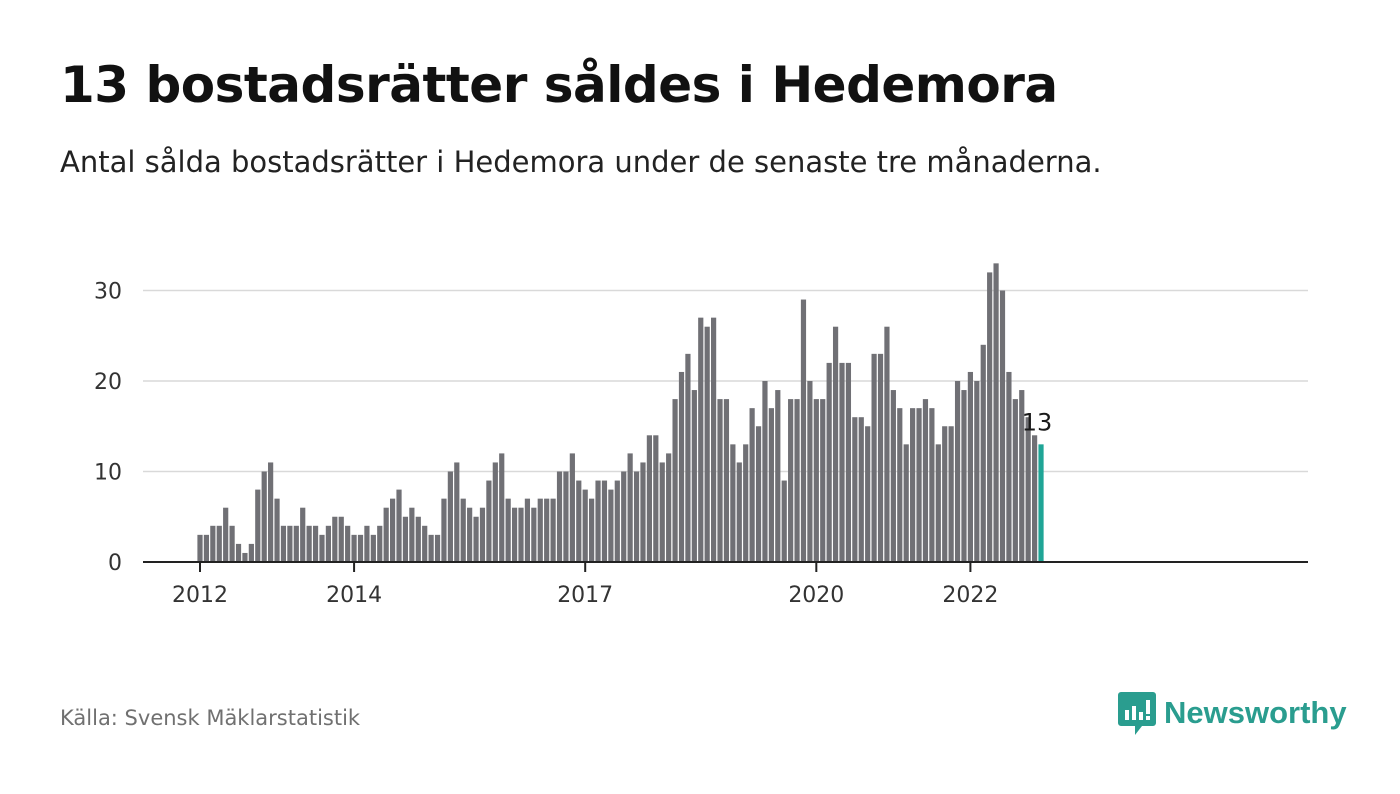  I want to click on y-tick-label: 0, so click(115, 563).